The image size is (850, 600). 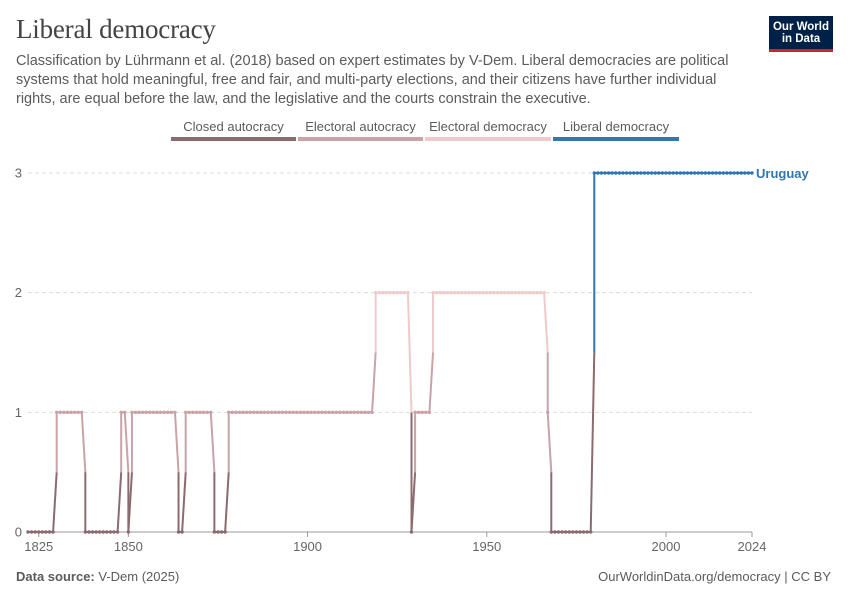 What do you see at coordinates (139, 576) in the screenshot?
I see `source-value: V-Dem (2025)` at bounding box center [139, 576].